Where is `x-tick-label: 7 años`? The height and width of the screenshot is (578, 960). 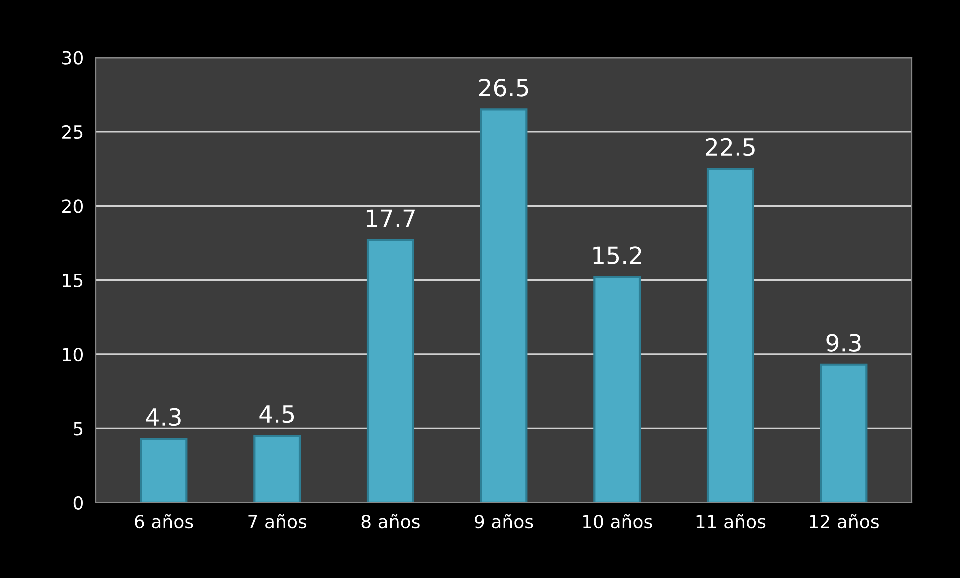
x-tick-label: 7 años is located at coordinates (277, 521).